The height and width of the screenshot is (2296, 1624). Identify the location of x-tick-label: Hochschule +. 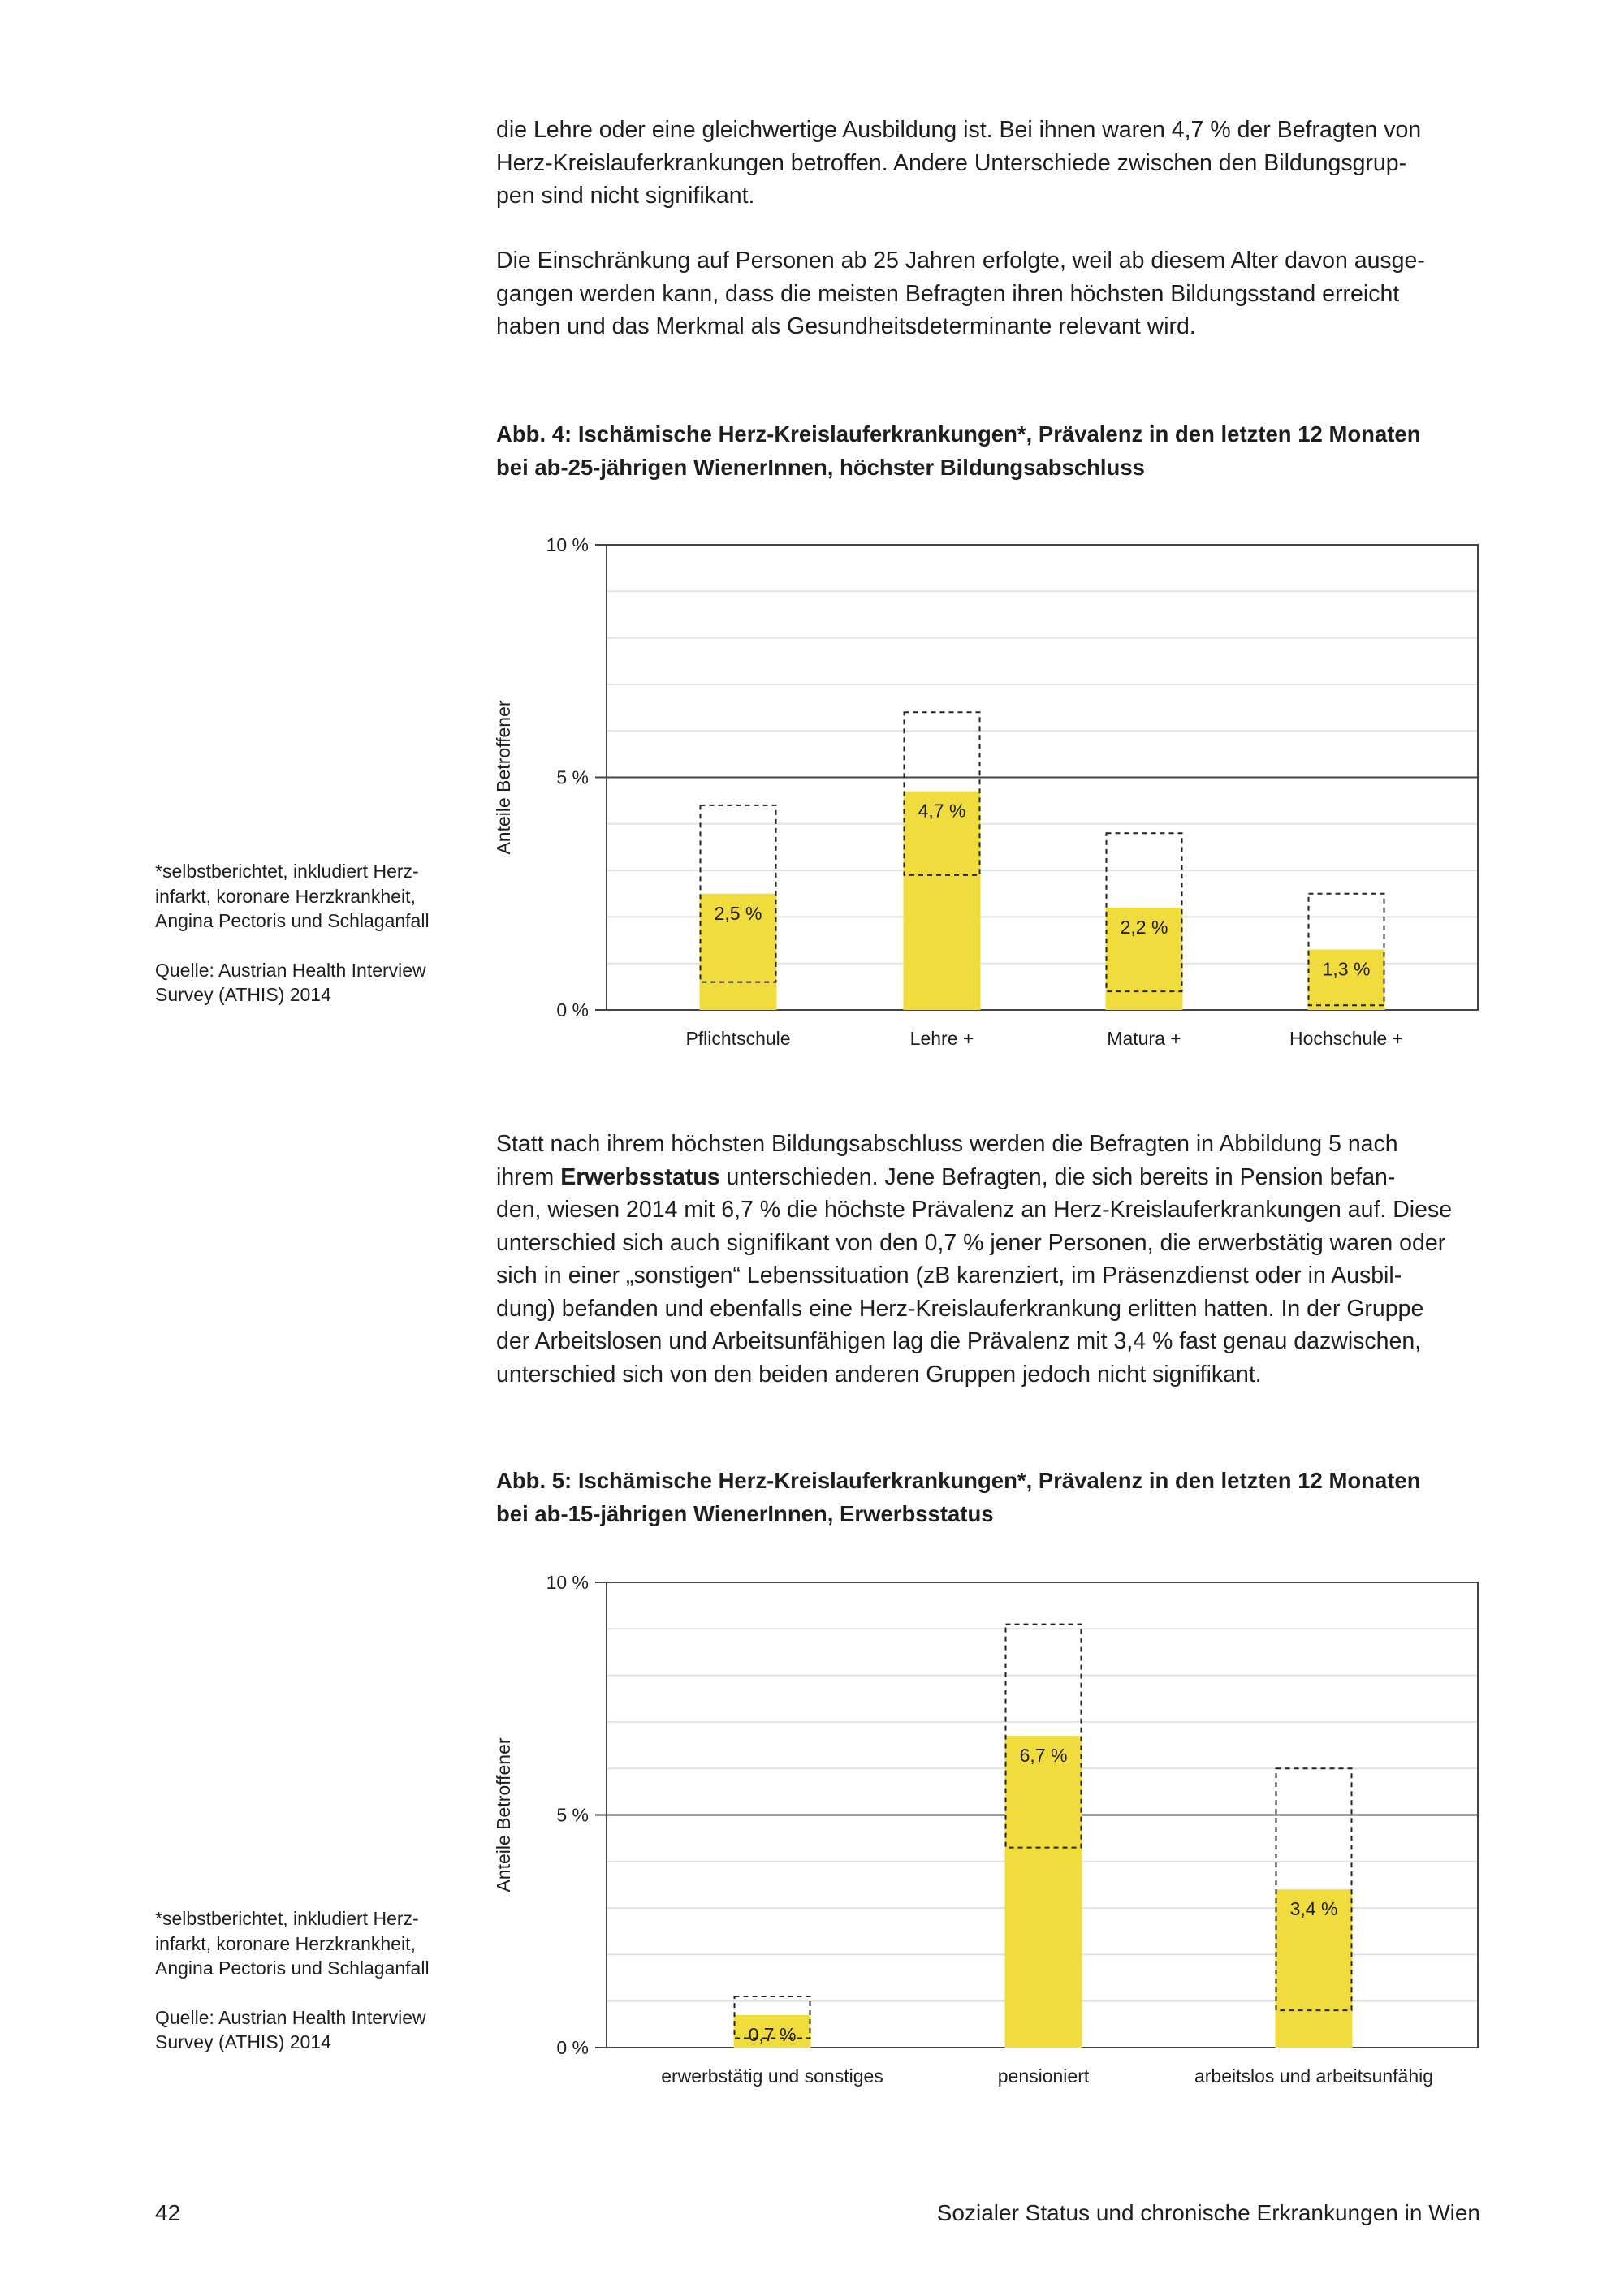
(1346, 1038).